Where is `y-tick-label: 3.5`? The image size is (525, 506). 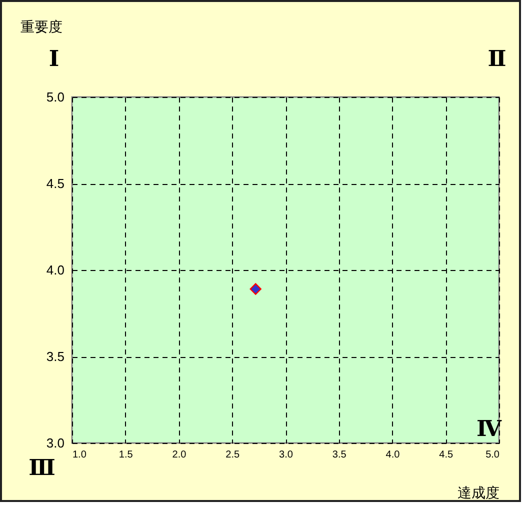
y-tick-label: 3.5 is located at coordinates (55, 356).